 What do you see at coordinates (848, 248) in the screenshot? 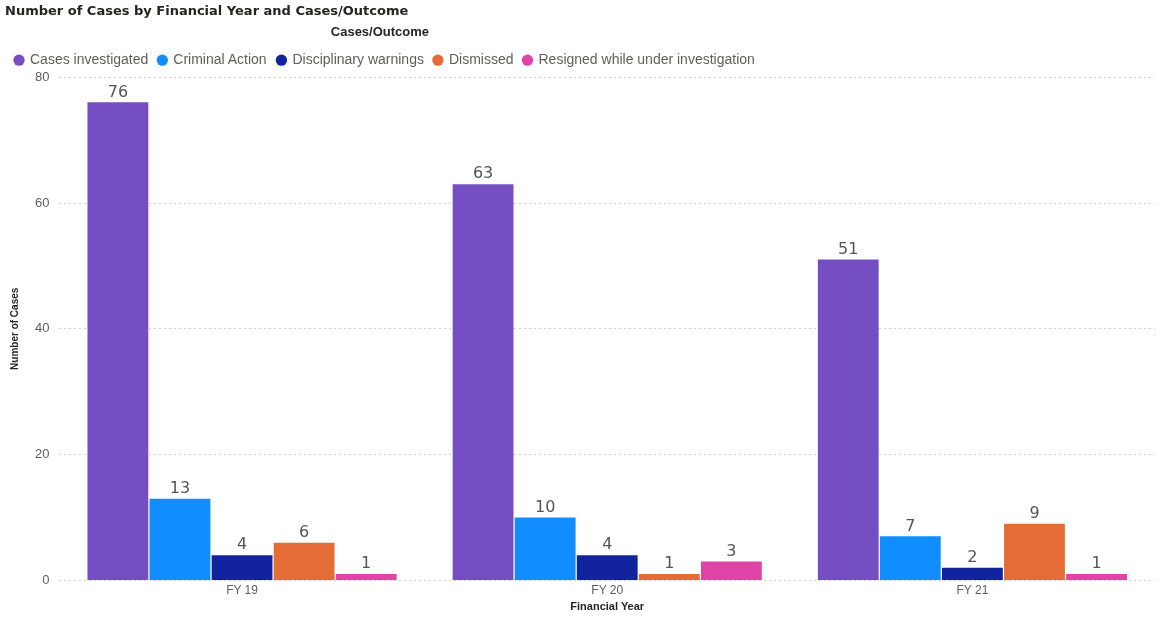
I see `data-label: 51` at bounding box center [848, 248].